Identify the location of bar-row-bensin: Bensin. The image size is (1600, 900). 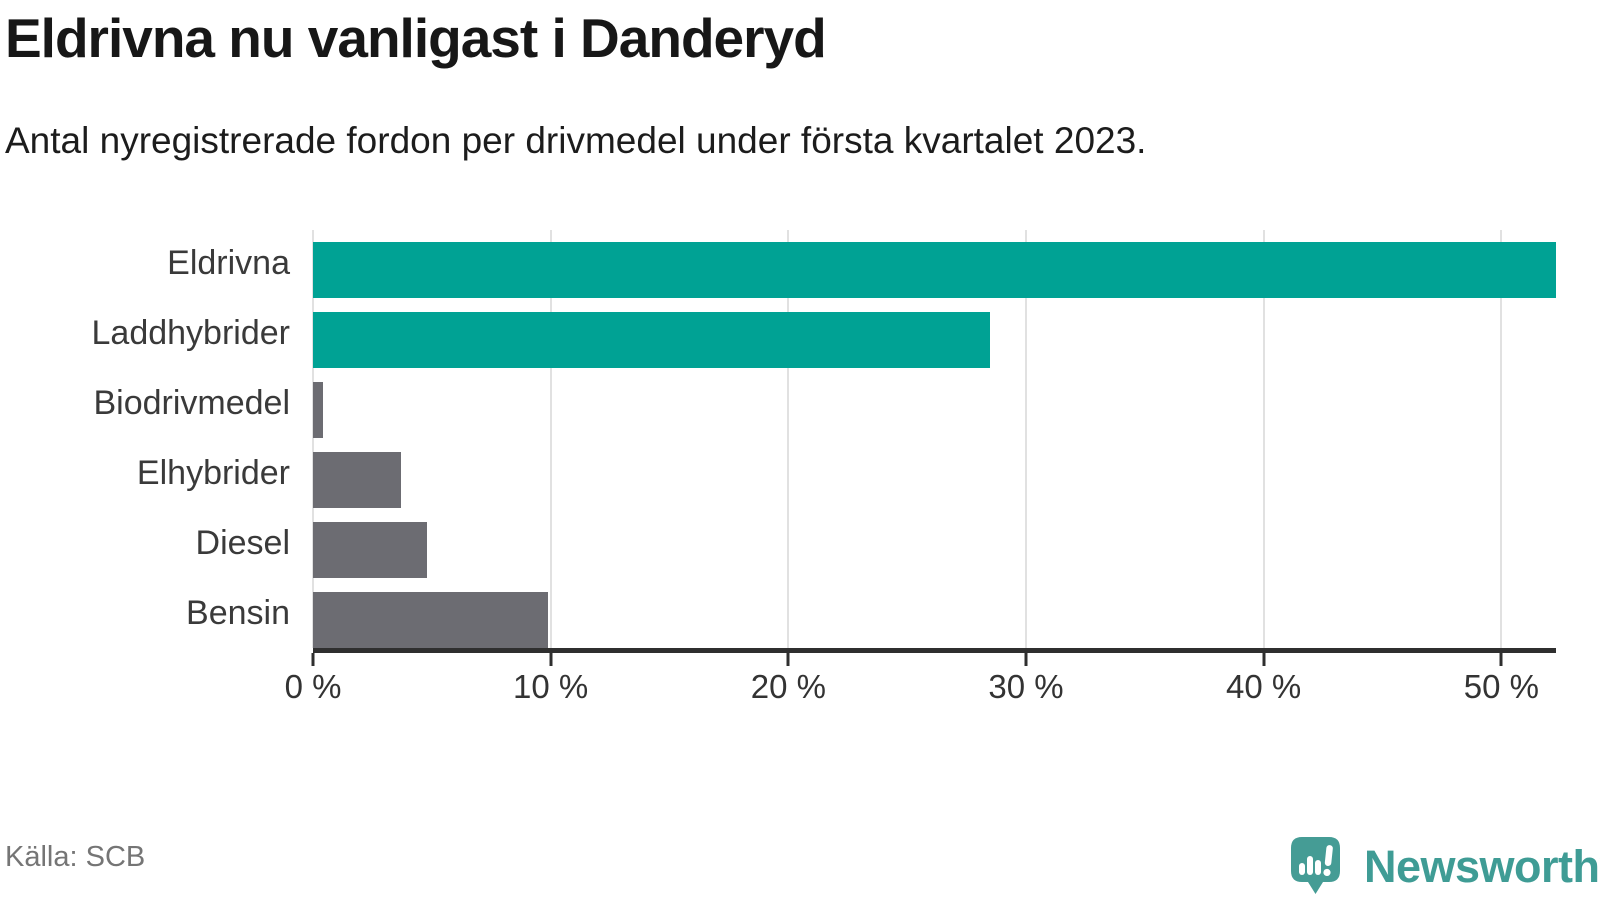
(778, 613).